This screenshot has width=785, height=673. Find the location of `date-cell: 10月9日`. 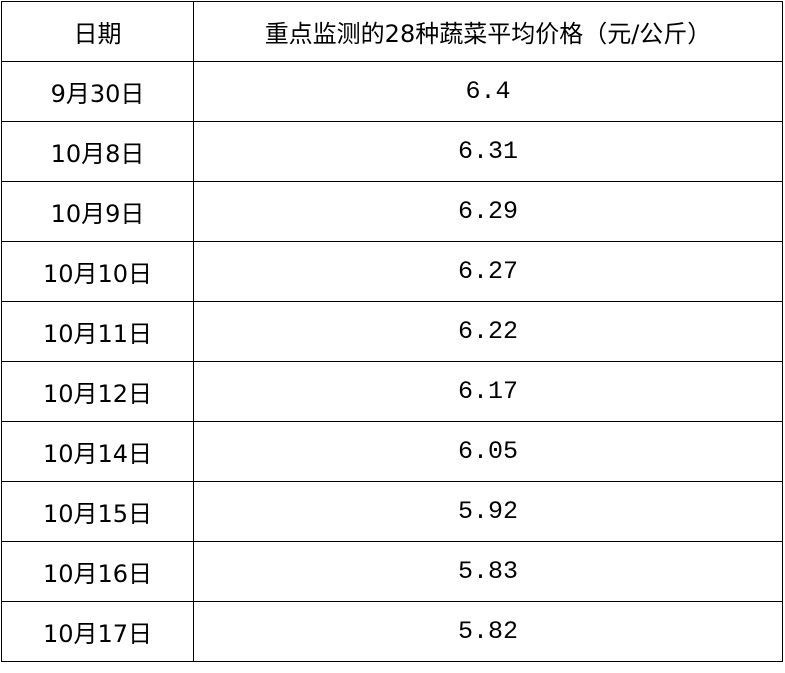

date-cell: 10月9日 is located at coordinates (97, 211).